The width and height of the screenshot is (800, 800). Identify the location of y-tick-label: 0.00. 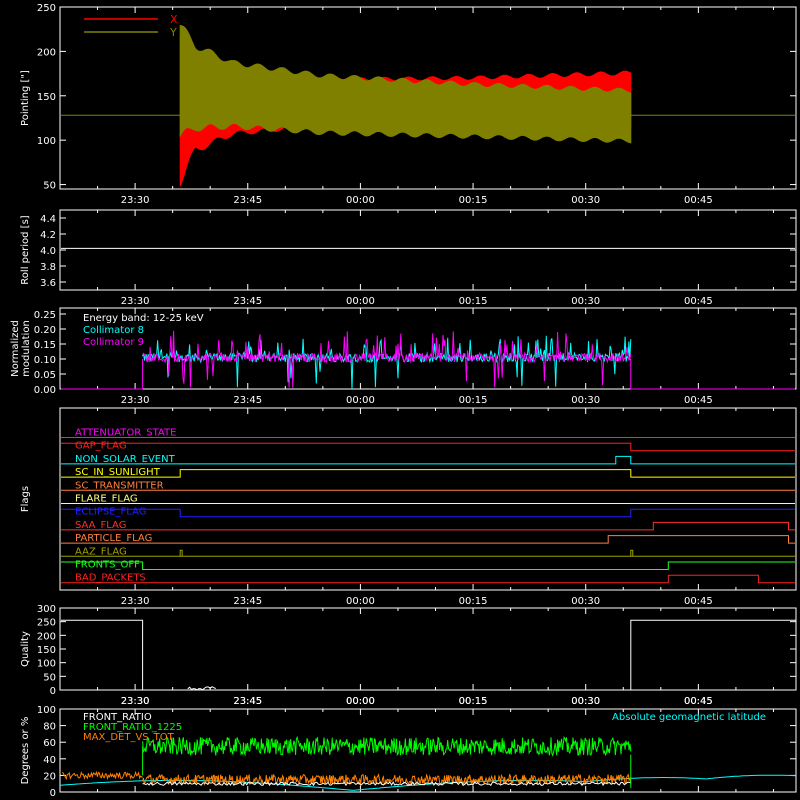
(45, 390).